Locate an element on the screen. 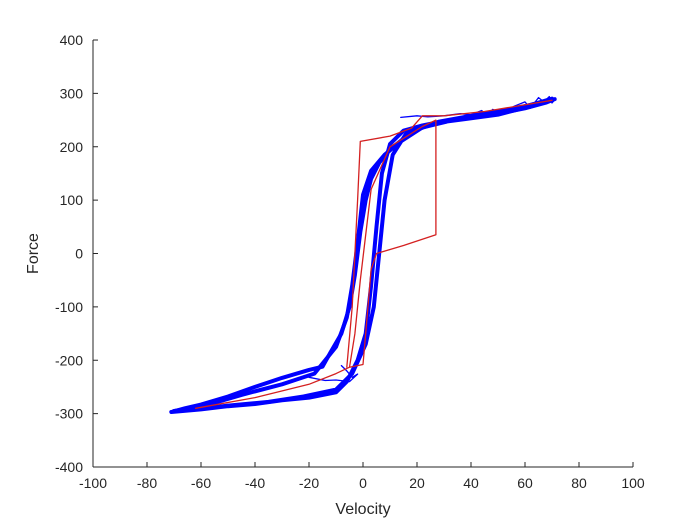  x-tick-label: -60 is located at coordinates (201, 483).